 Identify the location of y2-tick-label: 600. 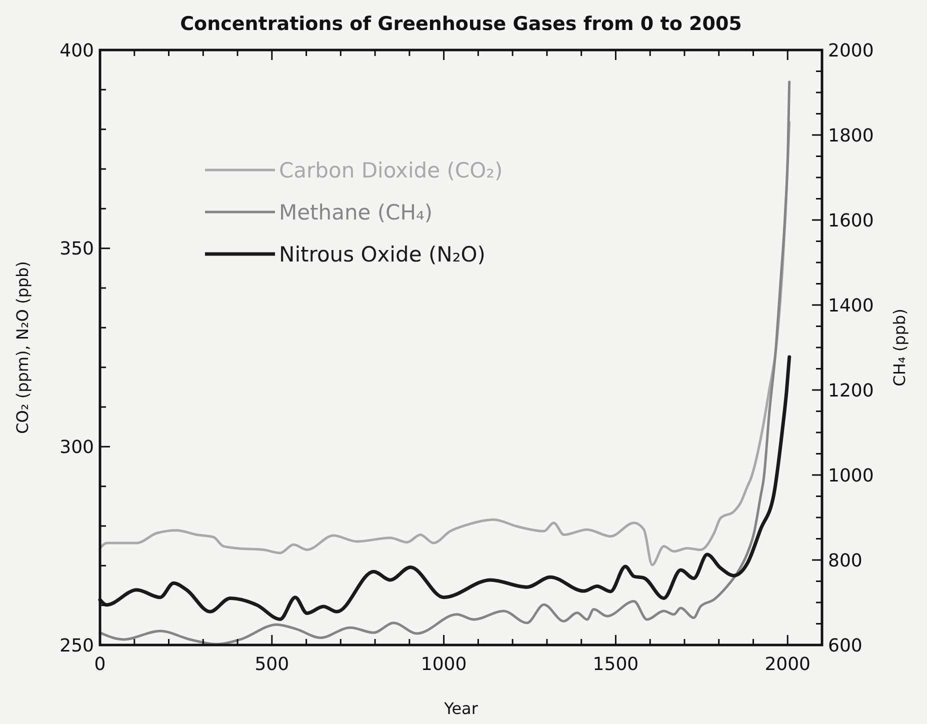
(845, 645).